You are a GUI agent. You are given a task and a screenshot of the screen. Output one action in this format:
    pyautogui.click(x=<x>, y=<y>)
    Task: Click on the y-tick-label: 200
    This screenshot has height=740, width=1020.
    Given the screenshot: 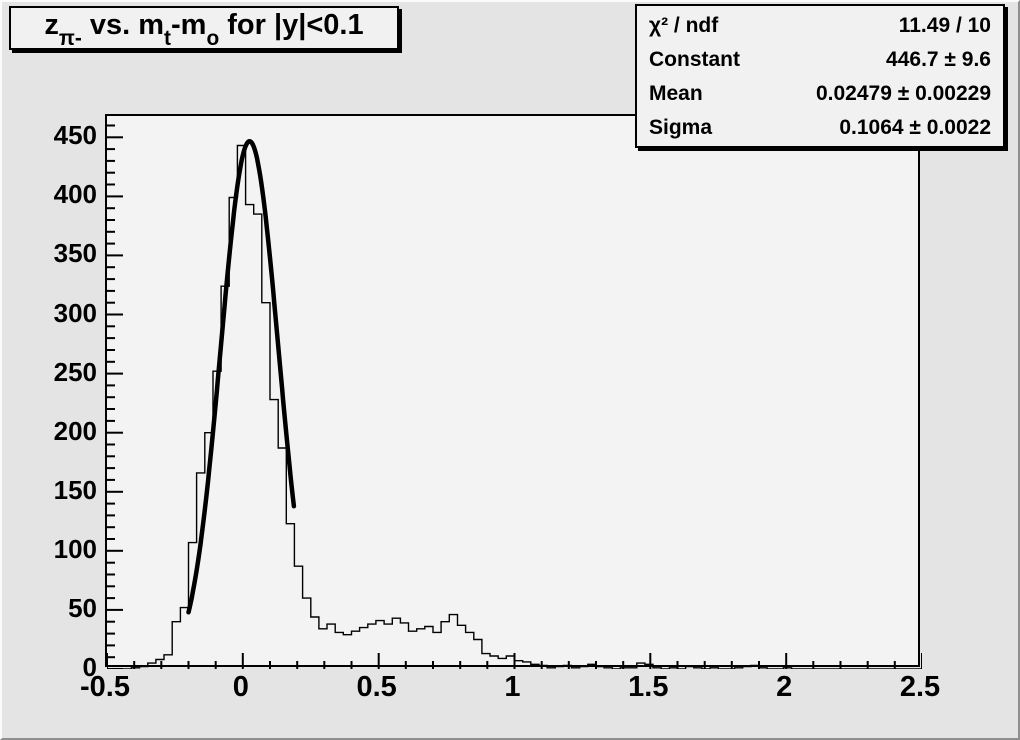 What is the action you would take?
    pyautogui.click(x=75, y=430)
    